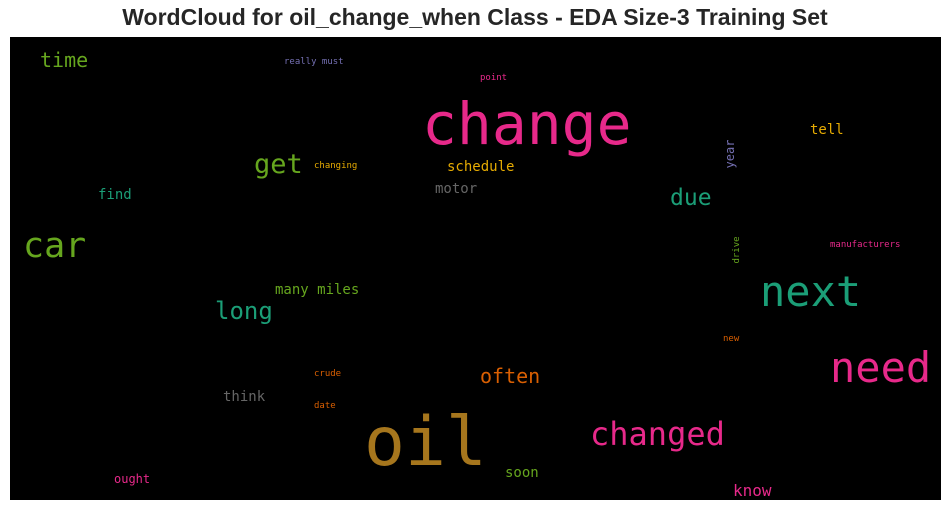 This screenshot has width=950, height=511. Describe the element at coordinates (314, 62) in the screenshot. I see `word-really-must: really must` at that location.